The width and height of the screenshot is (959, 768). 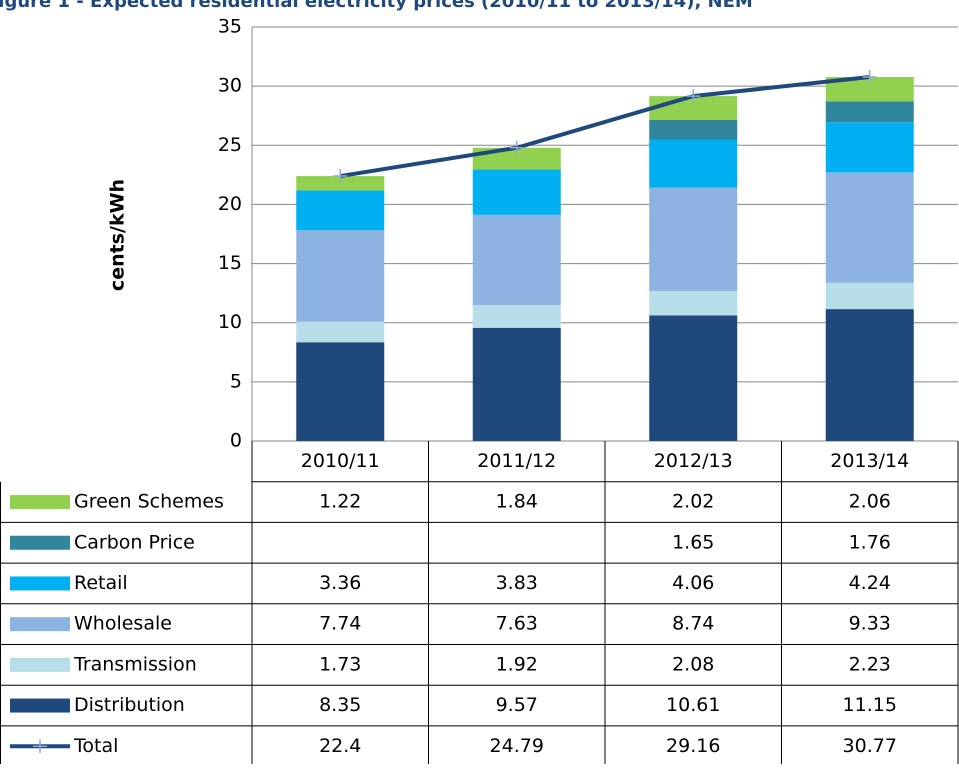 I want to click on legend-label: Transmission, so click(x=135, y=664).